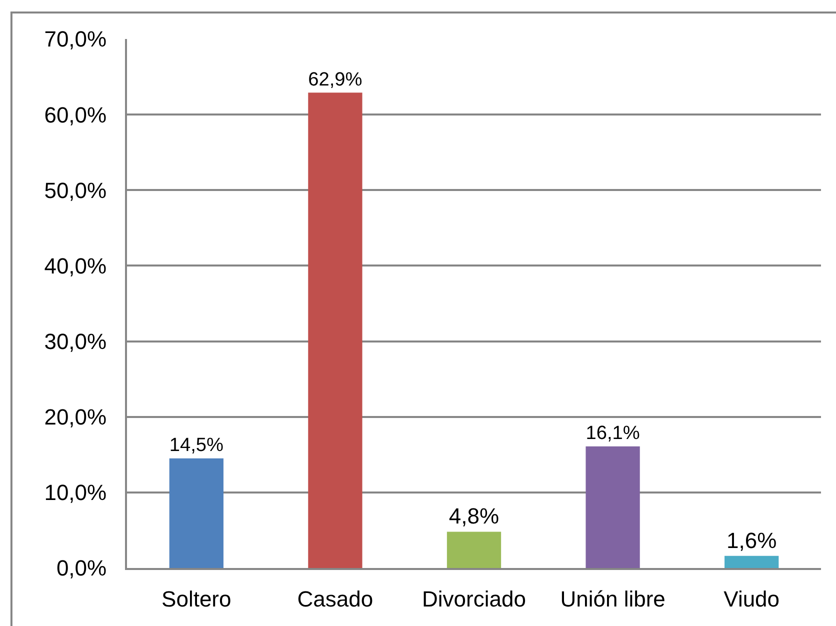 The width and height of the screenshot is (836, 626). I want to click on y-tick-label: 10,0%, so click(75, 493).